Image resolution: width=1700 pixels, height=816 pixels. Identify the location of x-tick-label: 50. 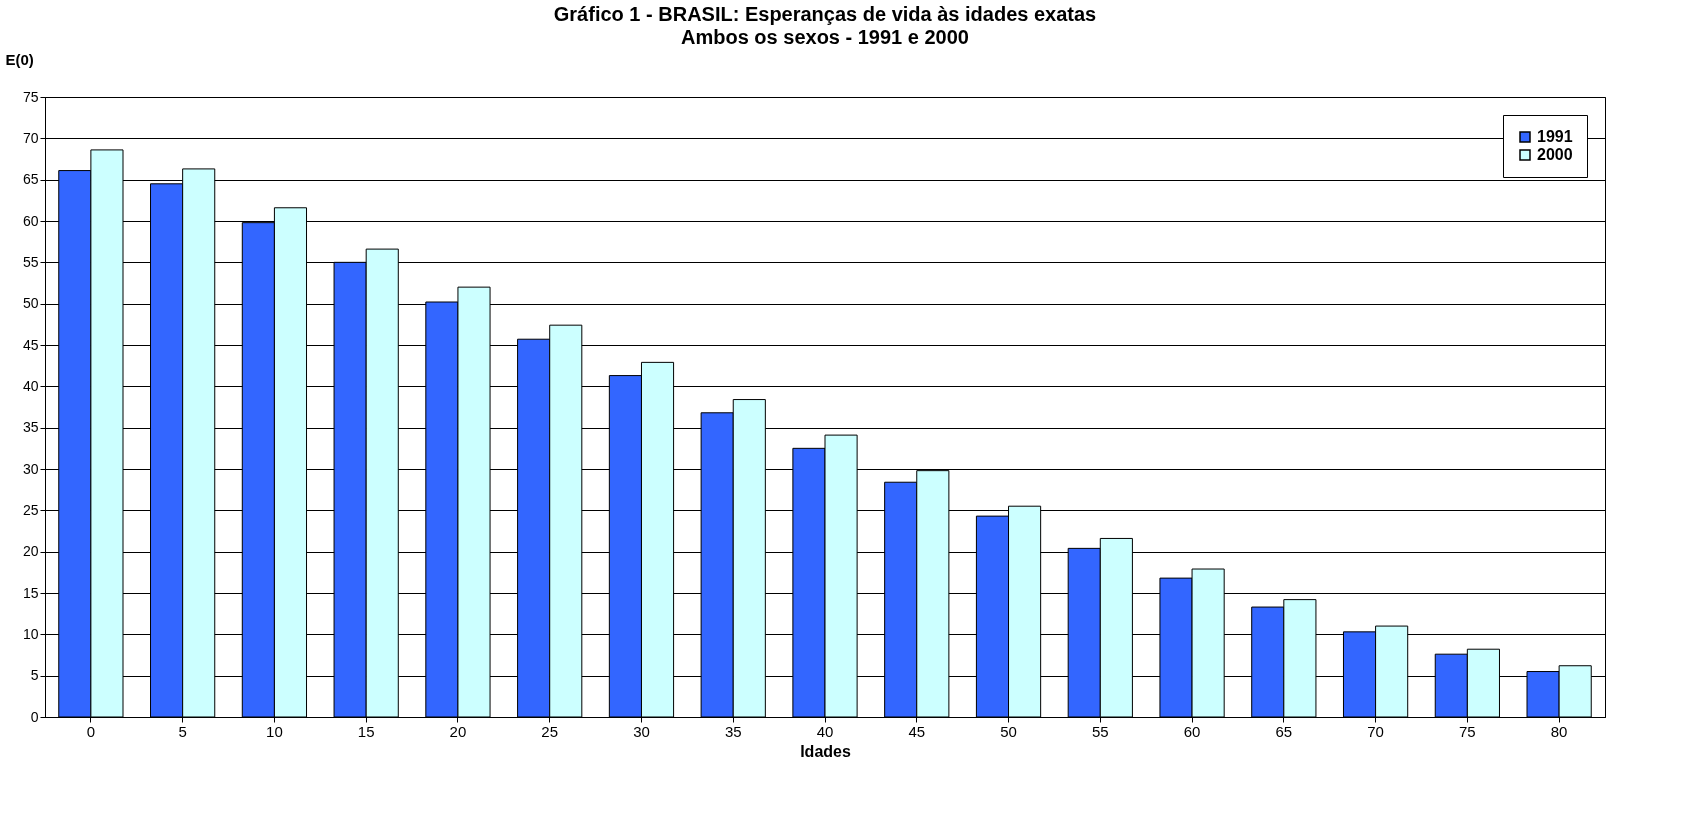
(1008, 731).